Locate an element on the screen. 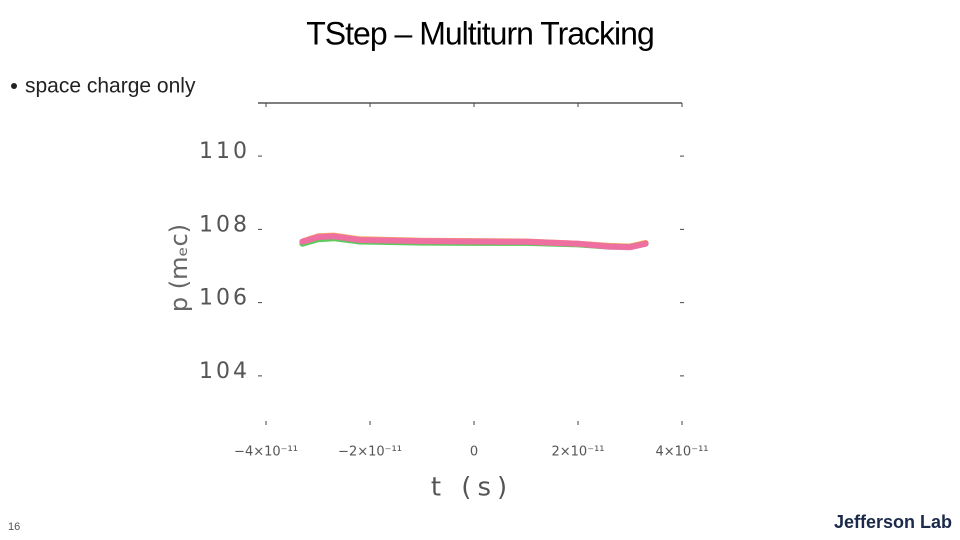 This screenshot has width=960, height=540. y-tick-label: 106 is located at coordinates (224, 298).